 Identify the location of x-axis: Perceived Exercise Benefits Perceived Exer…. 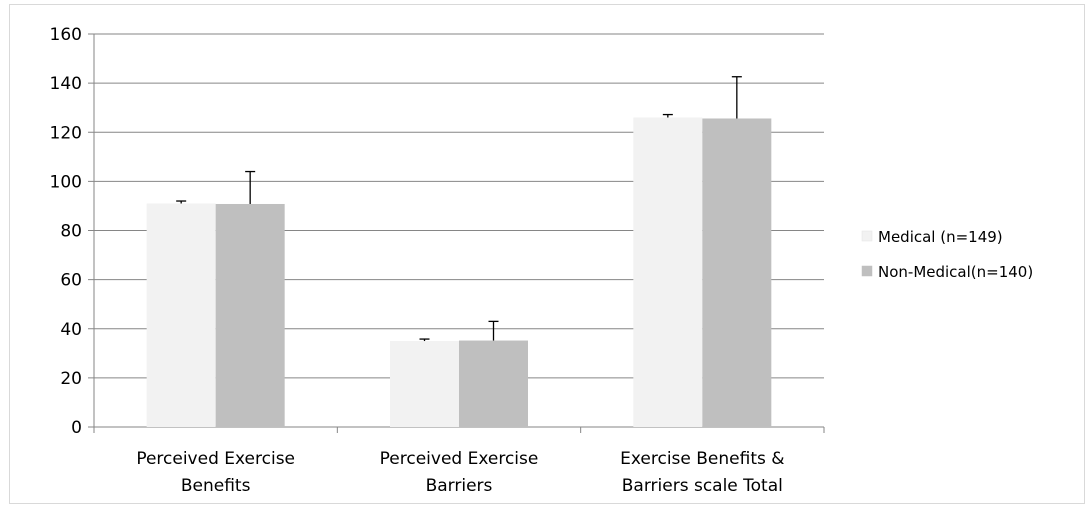
(459, 461).